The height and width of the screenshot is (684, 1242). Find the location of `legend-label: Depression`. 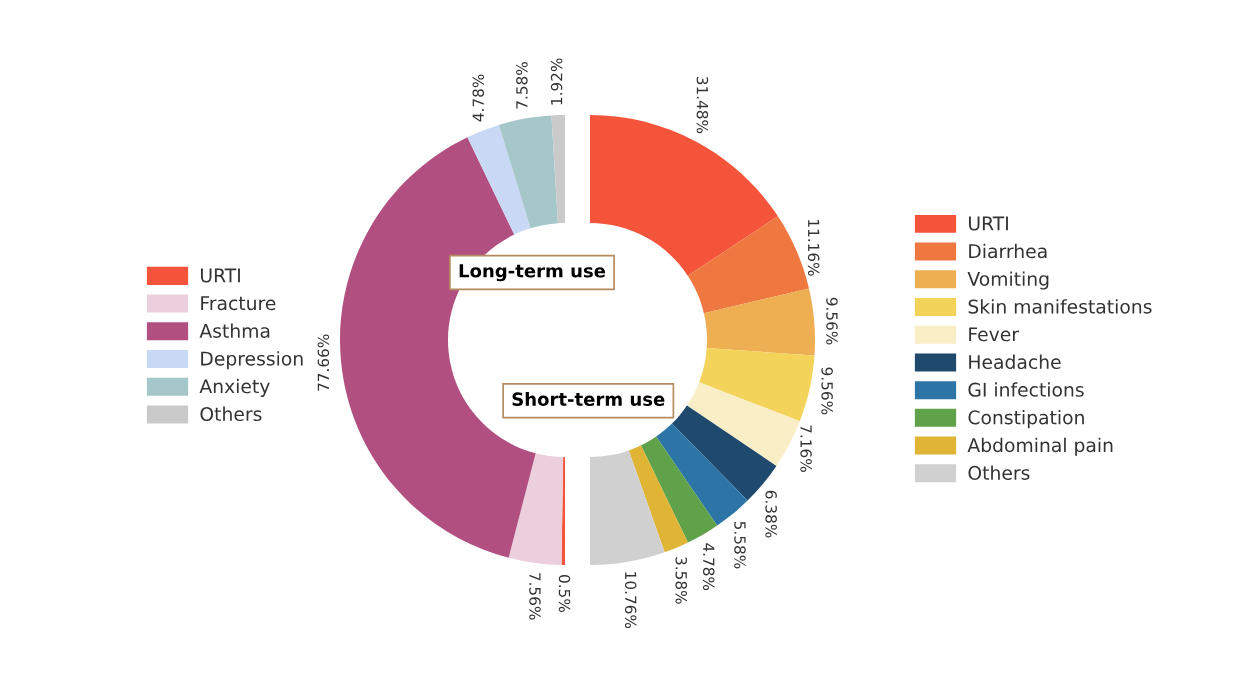

legend-label: Depression is located at coordinates (252, 360).